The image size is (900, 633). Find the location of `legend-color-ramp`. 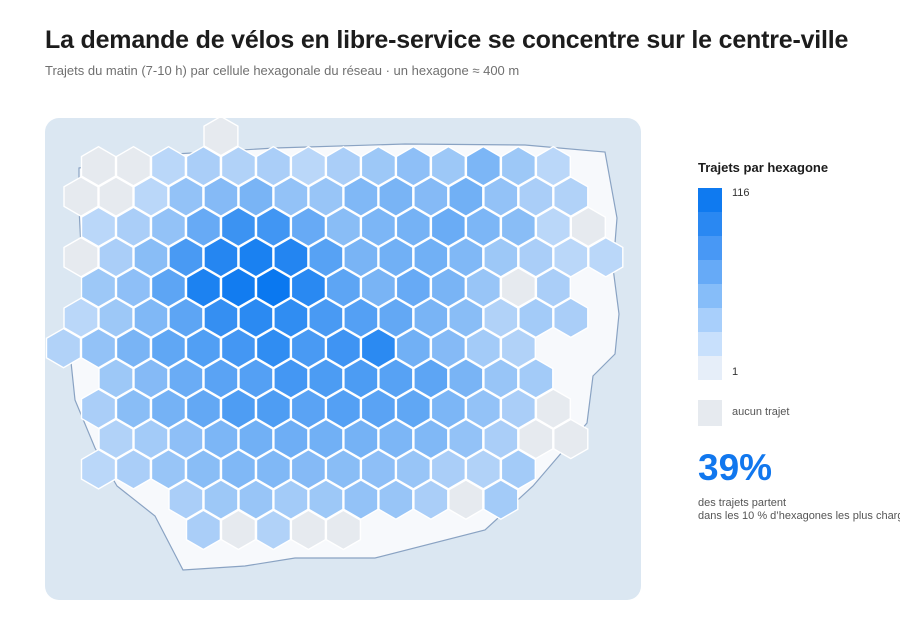

legend-color-ramp is located at coordinates (710, 284).